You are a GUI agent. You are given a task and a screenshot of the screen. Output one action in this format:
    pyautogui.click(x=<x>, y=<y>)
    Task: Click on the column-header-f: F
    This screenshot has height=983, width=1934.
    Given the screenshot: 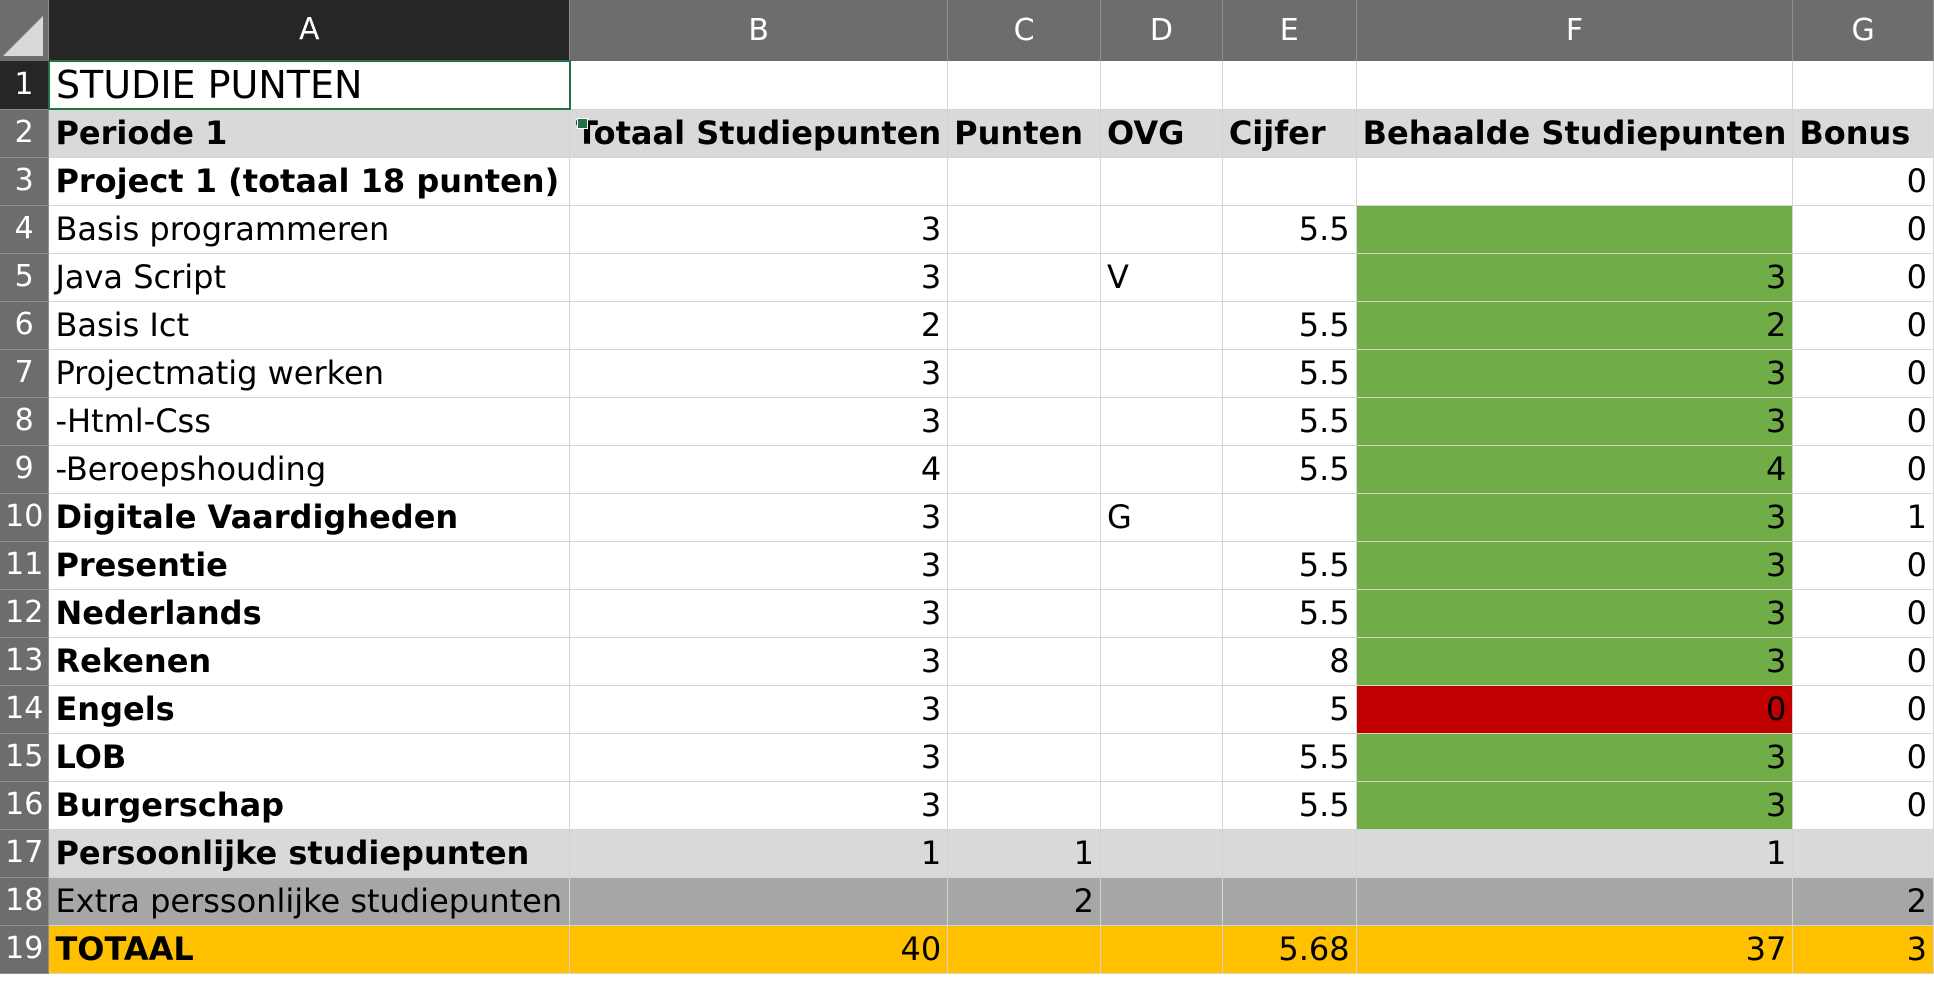 What is the action you would take?
    pyautogui.click(x=1575, y=30)
    